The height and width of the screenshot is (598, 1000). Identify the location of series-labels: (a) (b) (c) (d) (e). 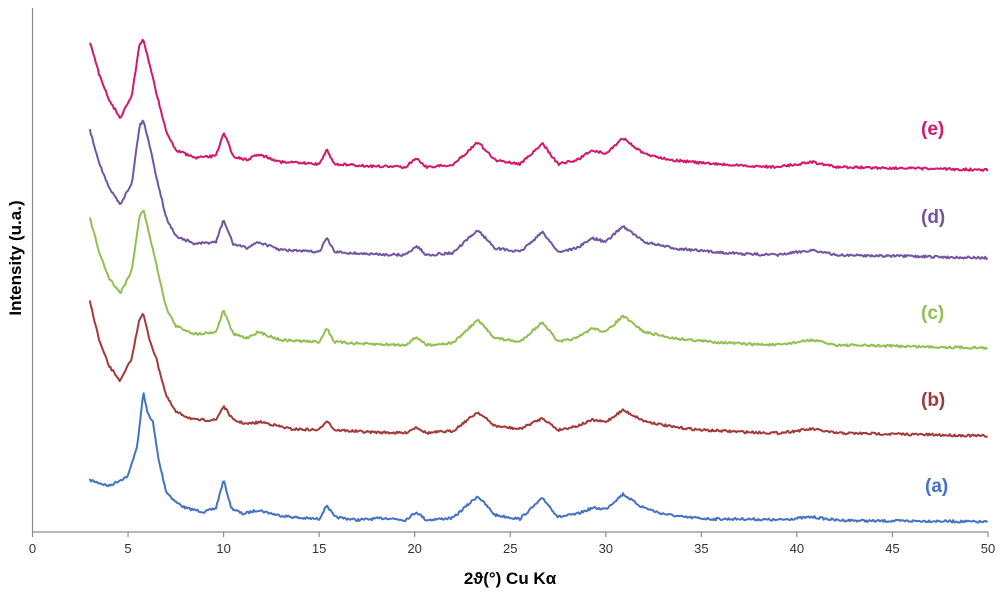
(934, 308).